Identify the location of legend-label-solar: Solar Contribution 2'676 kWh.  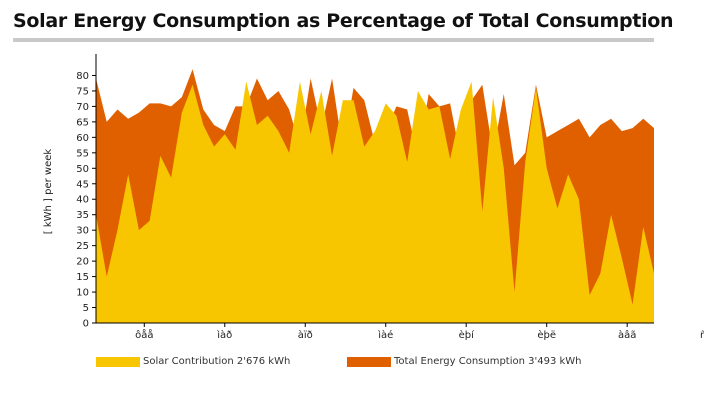
(217, 361).